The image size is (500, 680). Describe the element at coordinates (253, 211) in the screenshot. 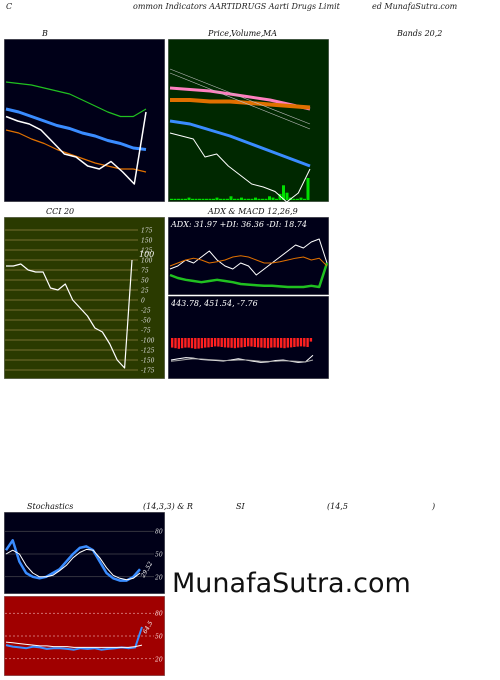

I see `adx-title: ADX & MACD 12,26,9` at that location.